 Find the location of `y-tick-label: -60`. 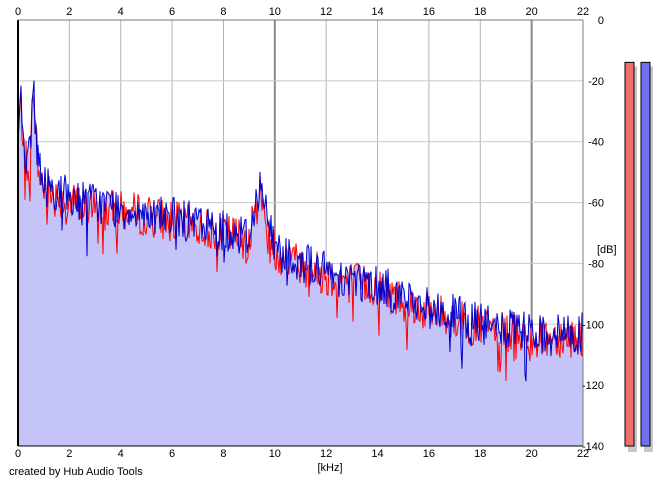

y-tick-label: -60 is located at coordinates (596, 204).